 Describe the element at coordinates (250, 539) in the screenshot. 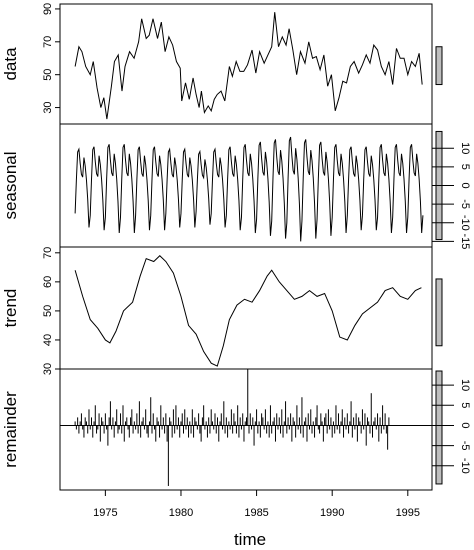

I see `x-axis-title: time` at that location.